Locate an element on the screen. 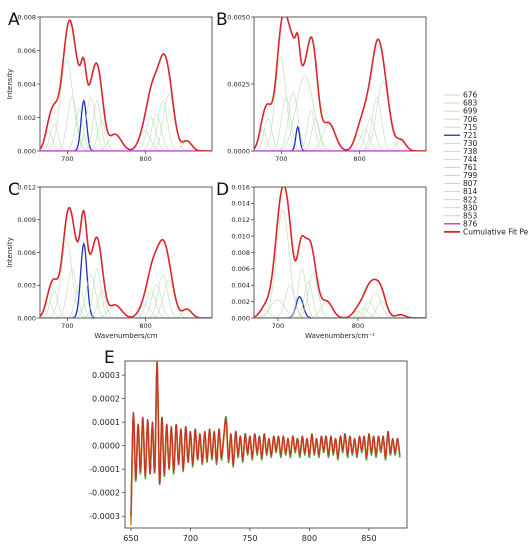  legend-label: 738 is located at coordinates (470, 151).